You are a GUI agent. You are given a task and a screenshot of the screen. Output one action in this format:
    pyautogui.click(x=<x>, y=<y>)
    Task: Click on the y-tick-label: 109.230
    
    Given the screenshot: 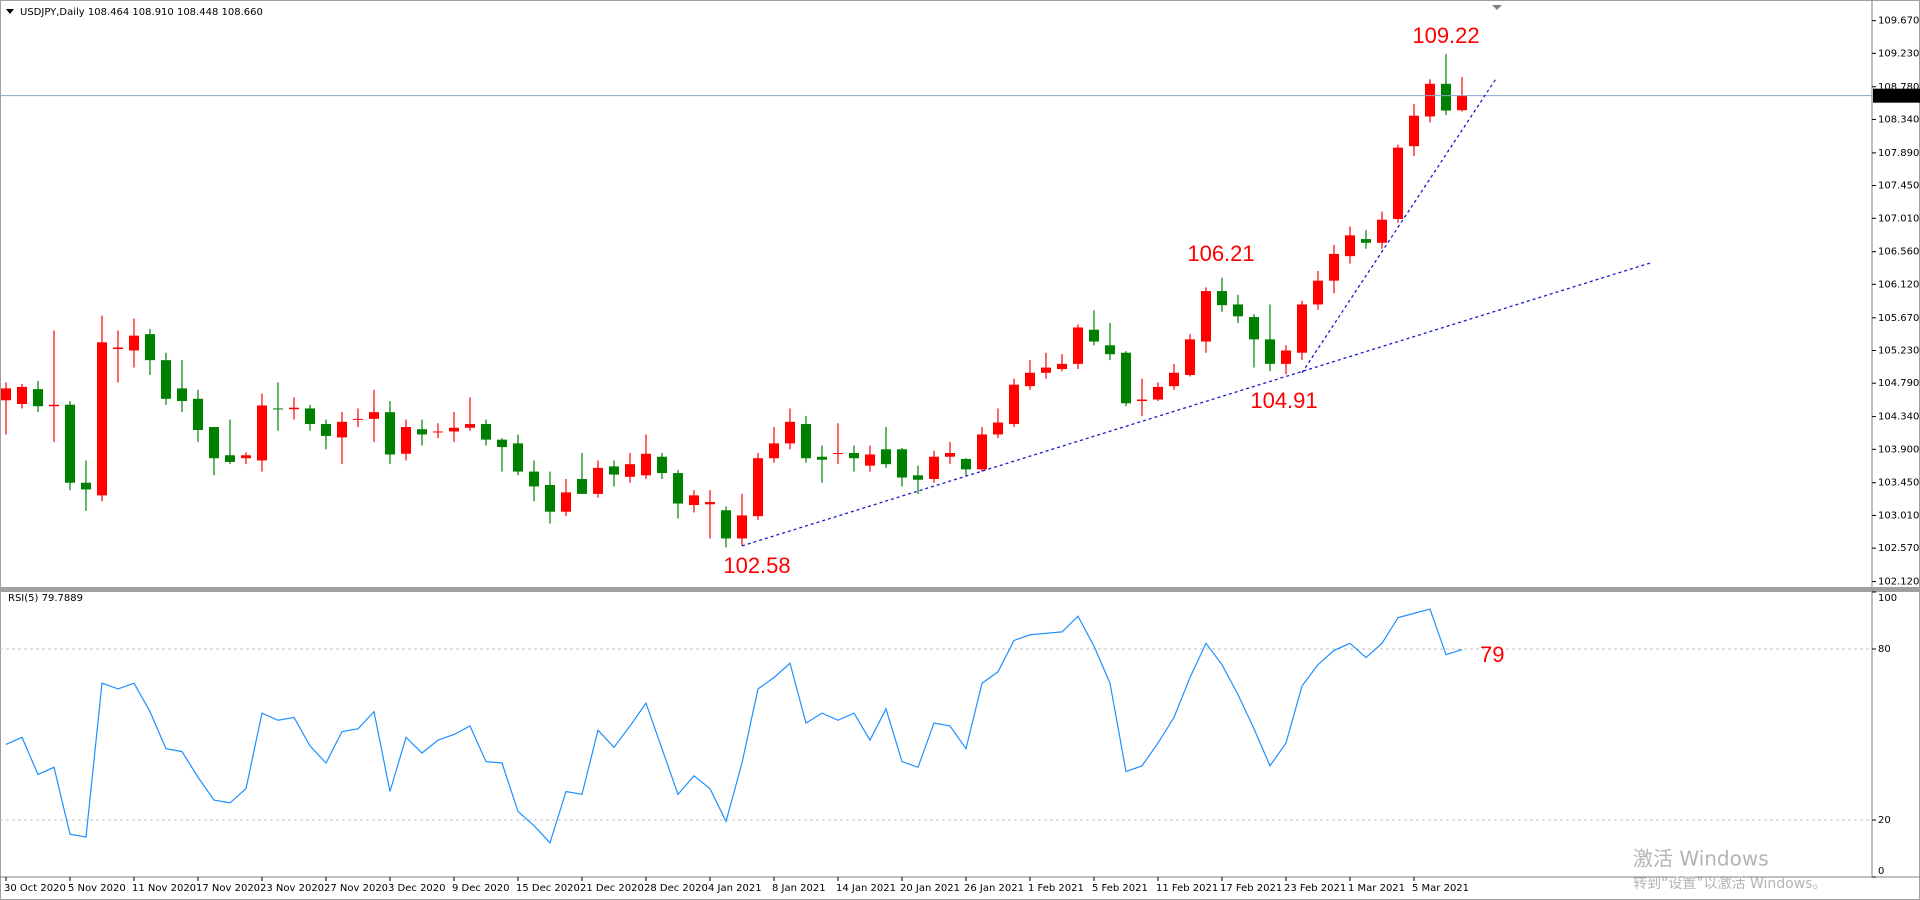 What is the action you would take?
    pyautogui.click(x=1898, y=53)
    